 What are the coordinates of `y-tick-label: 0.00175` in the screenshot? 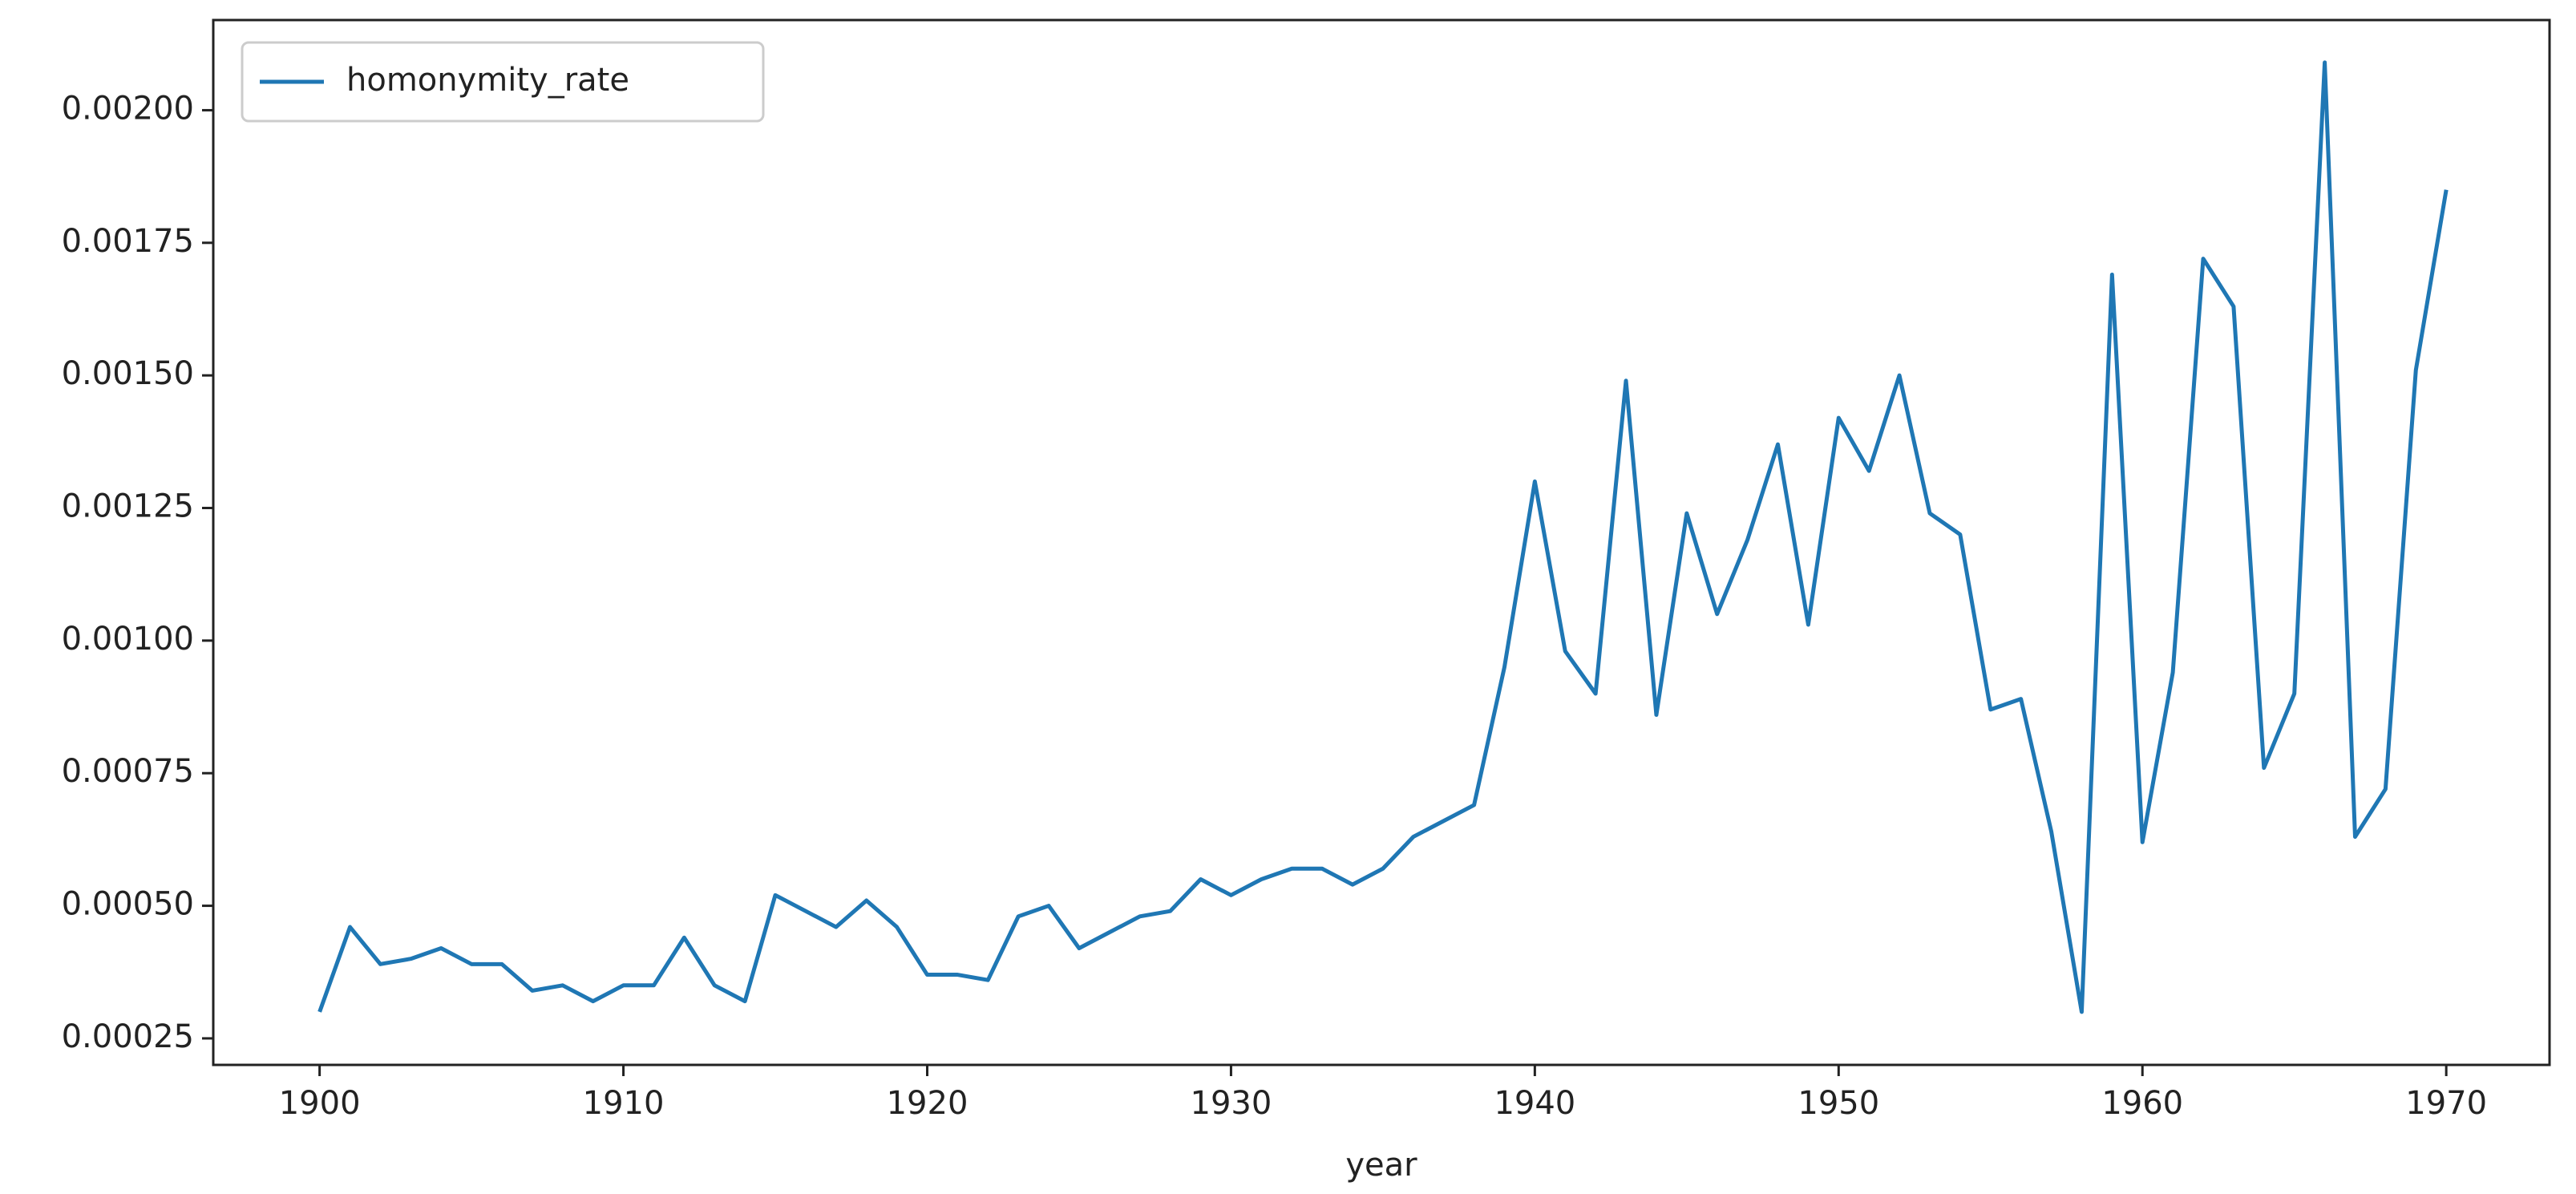 It's located at (128, 241).